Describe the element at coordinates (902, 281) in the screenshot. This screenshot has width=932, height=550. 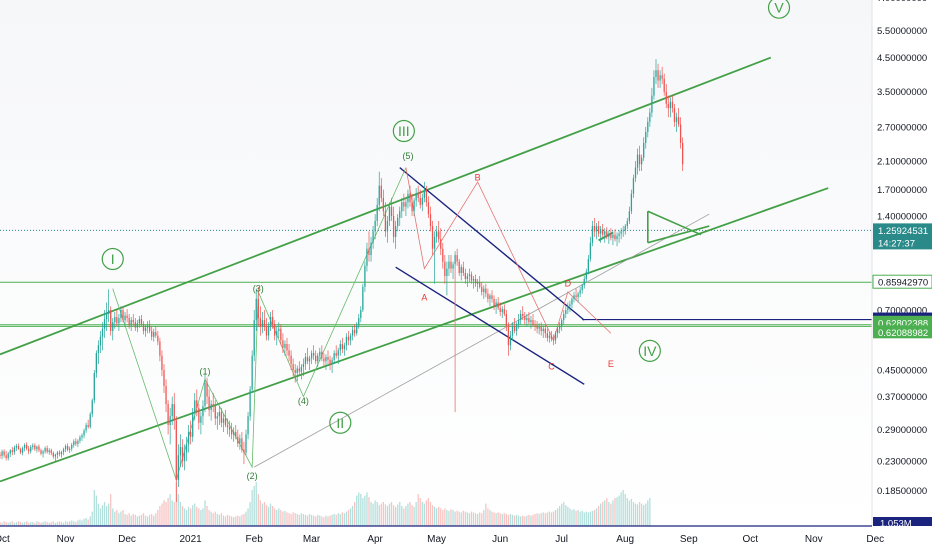
I see `price-badge` at that location.